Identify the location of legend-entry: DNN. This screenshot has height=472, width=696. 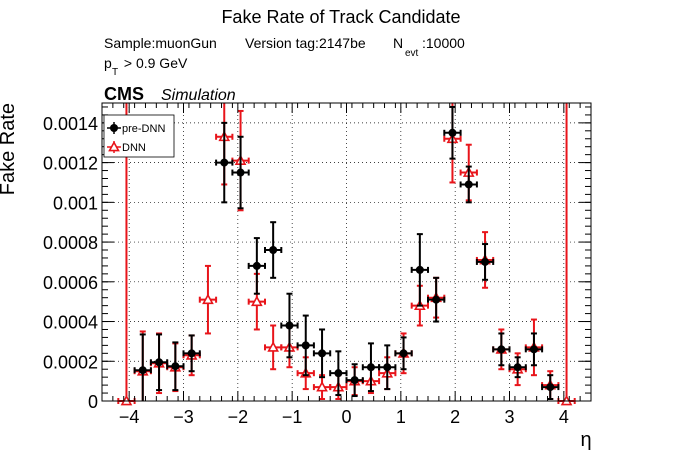
(126, 147).